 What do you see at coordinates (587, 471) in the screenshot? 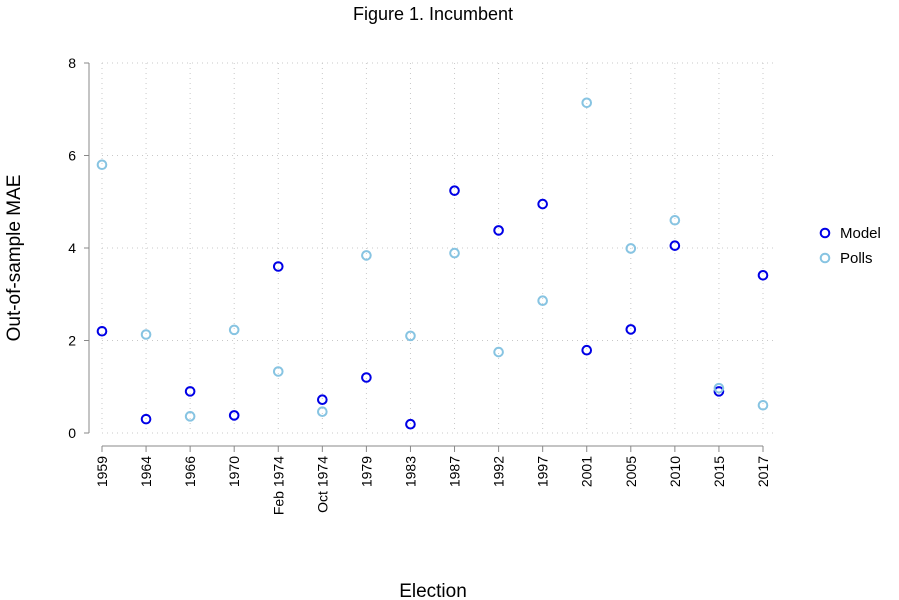
I see `x-tick-label: 2001` at bounding box center [587, 471].